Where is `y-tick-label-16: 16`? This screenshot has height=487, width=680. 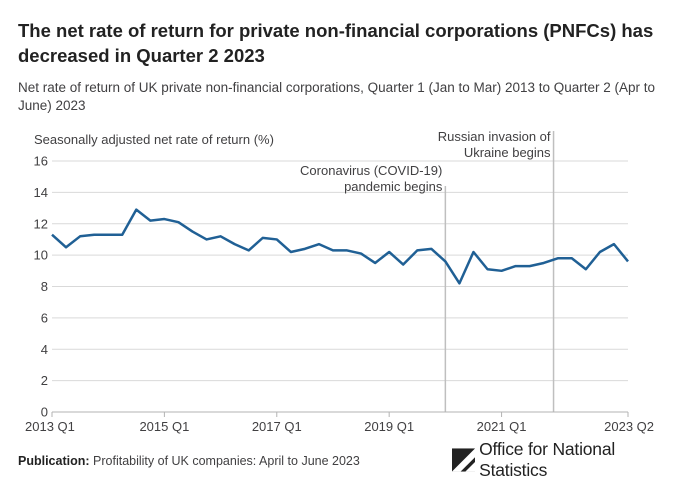
y-tick-label-16: 16 is located at coordinates (41, 161).